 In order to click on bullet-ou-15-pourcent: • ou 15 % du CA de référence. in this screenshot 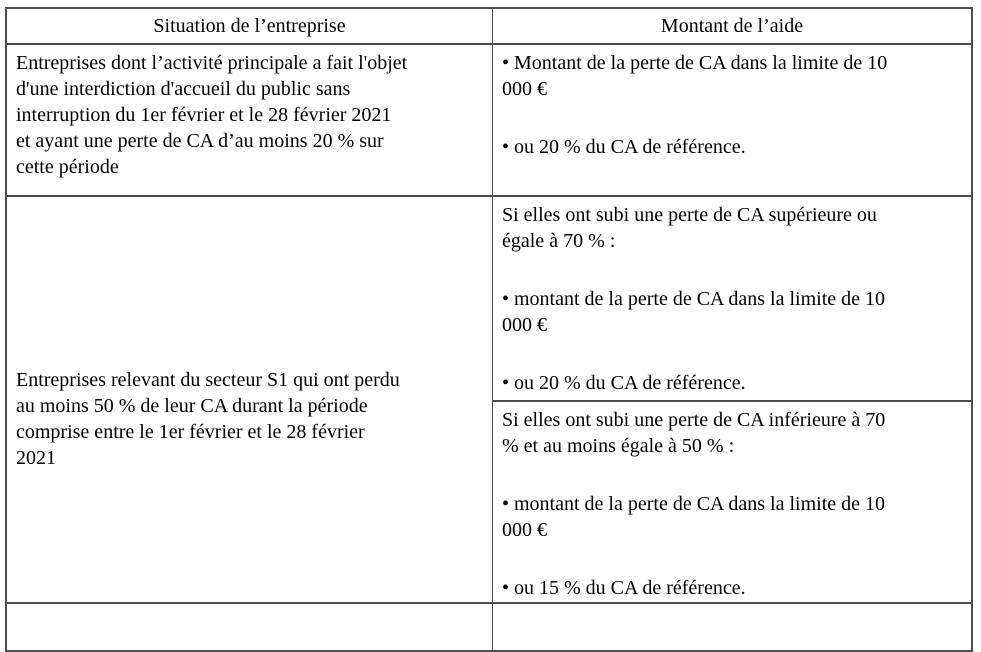, I will do `click(624, 588)`.